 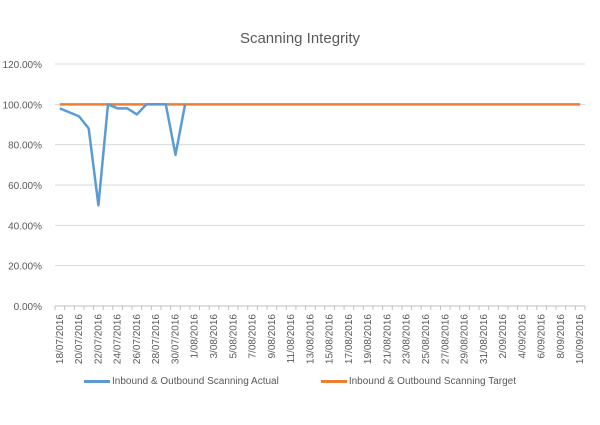 What do you see at coordinates (291, 339) in the screenshot?
I see `x-tick-label: 11/08/2016` at bounding box center [291, 339].